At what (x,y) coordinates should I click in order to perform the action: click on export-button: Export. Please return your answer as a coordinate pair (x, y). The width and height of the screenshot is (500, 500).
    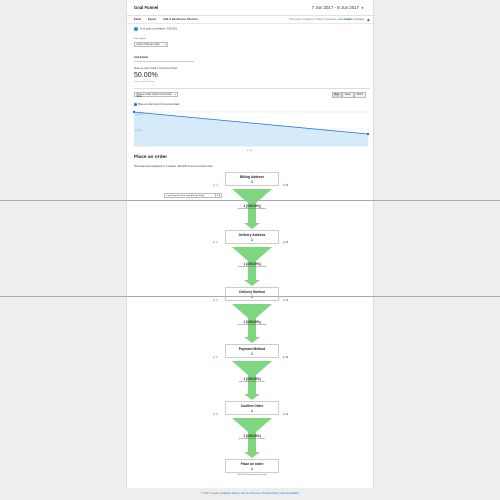
    Looking at the image, I should click on (152, 20).